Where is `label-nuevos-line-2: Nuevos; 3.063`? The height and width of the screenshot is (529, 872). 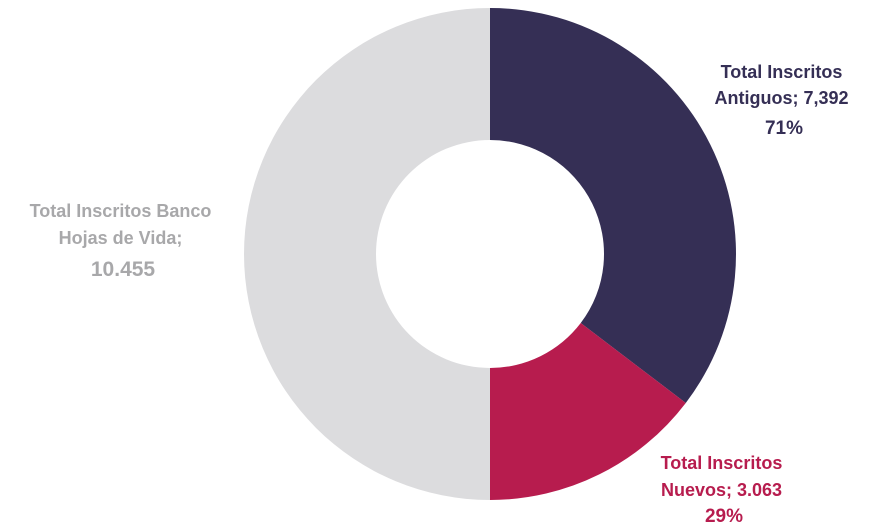 label-nuevos-line-2: Nuevos; 3.063 is located at coordinates (721, 490).